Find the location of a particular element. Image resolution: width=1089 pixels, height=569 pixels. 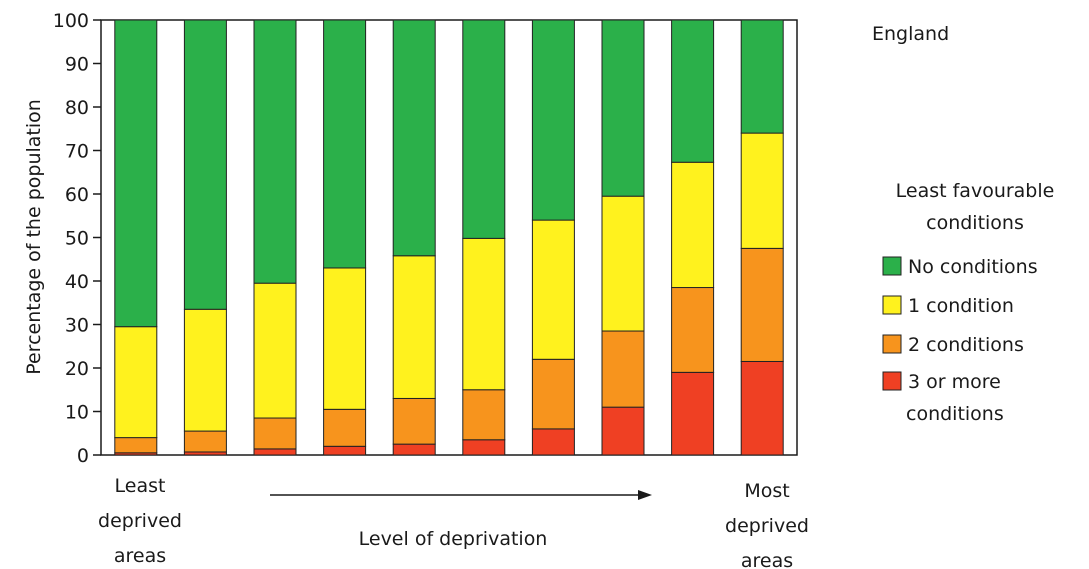

legend-label: 2 conditions is located at coordinates (966, 345).